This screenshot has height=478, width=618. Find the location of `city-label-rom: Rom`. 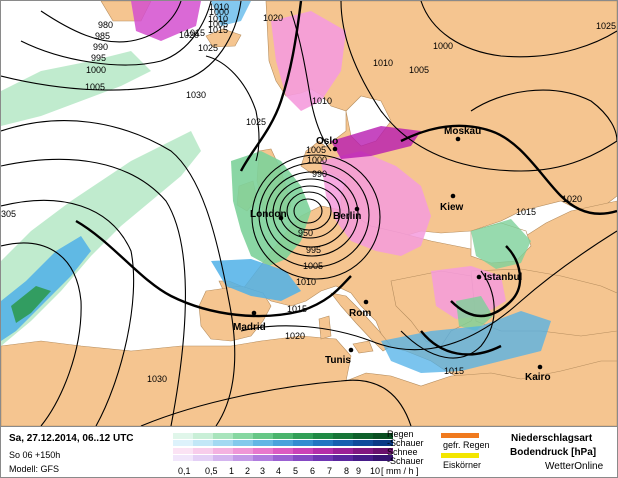

city-label-rom: Rom is located at coordinates (360, 313).